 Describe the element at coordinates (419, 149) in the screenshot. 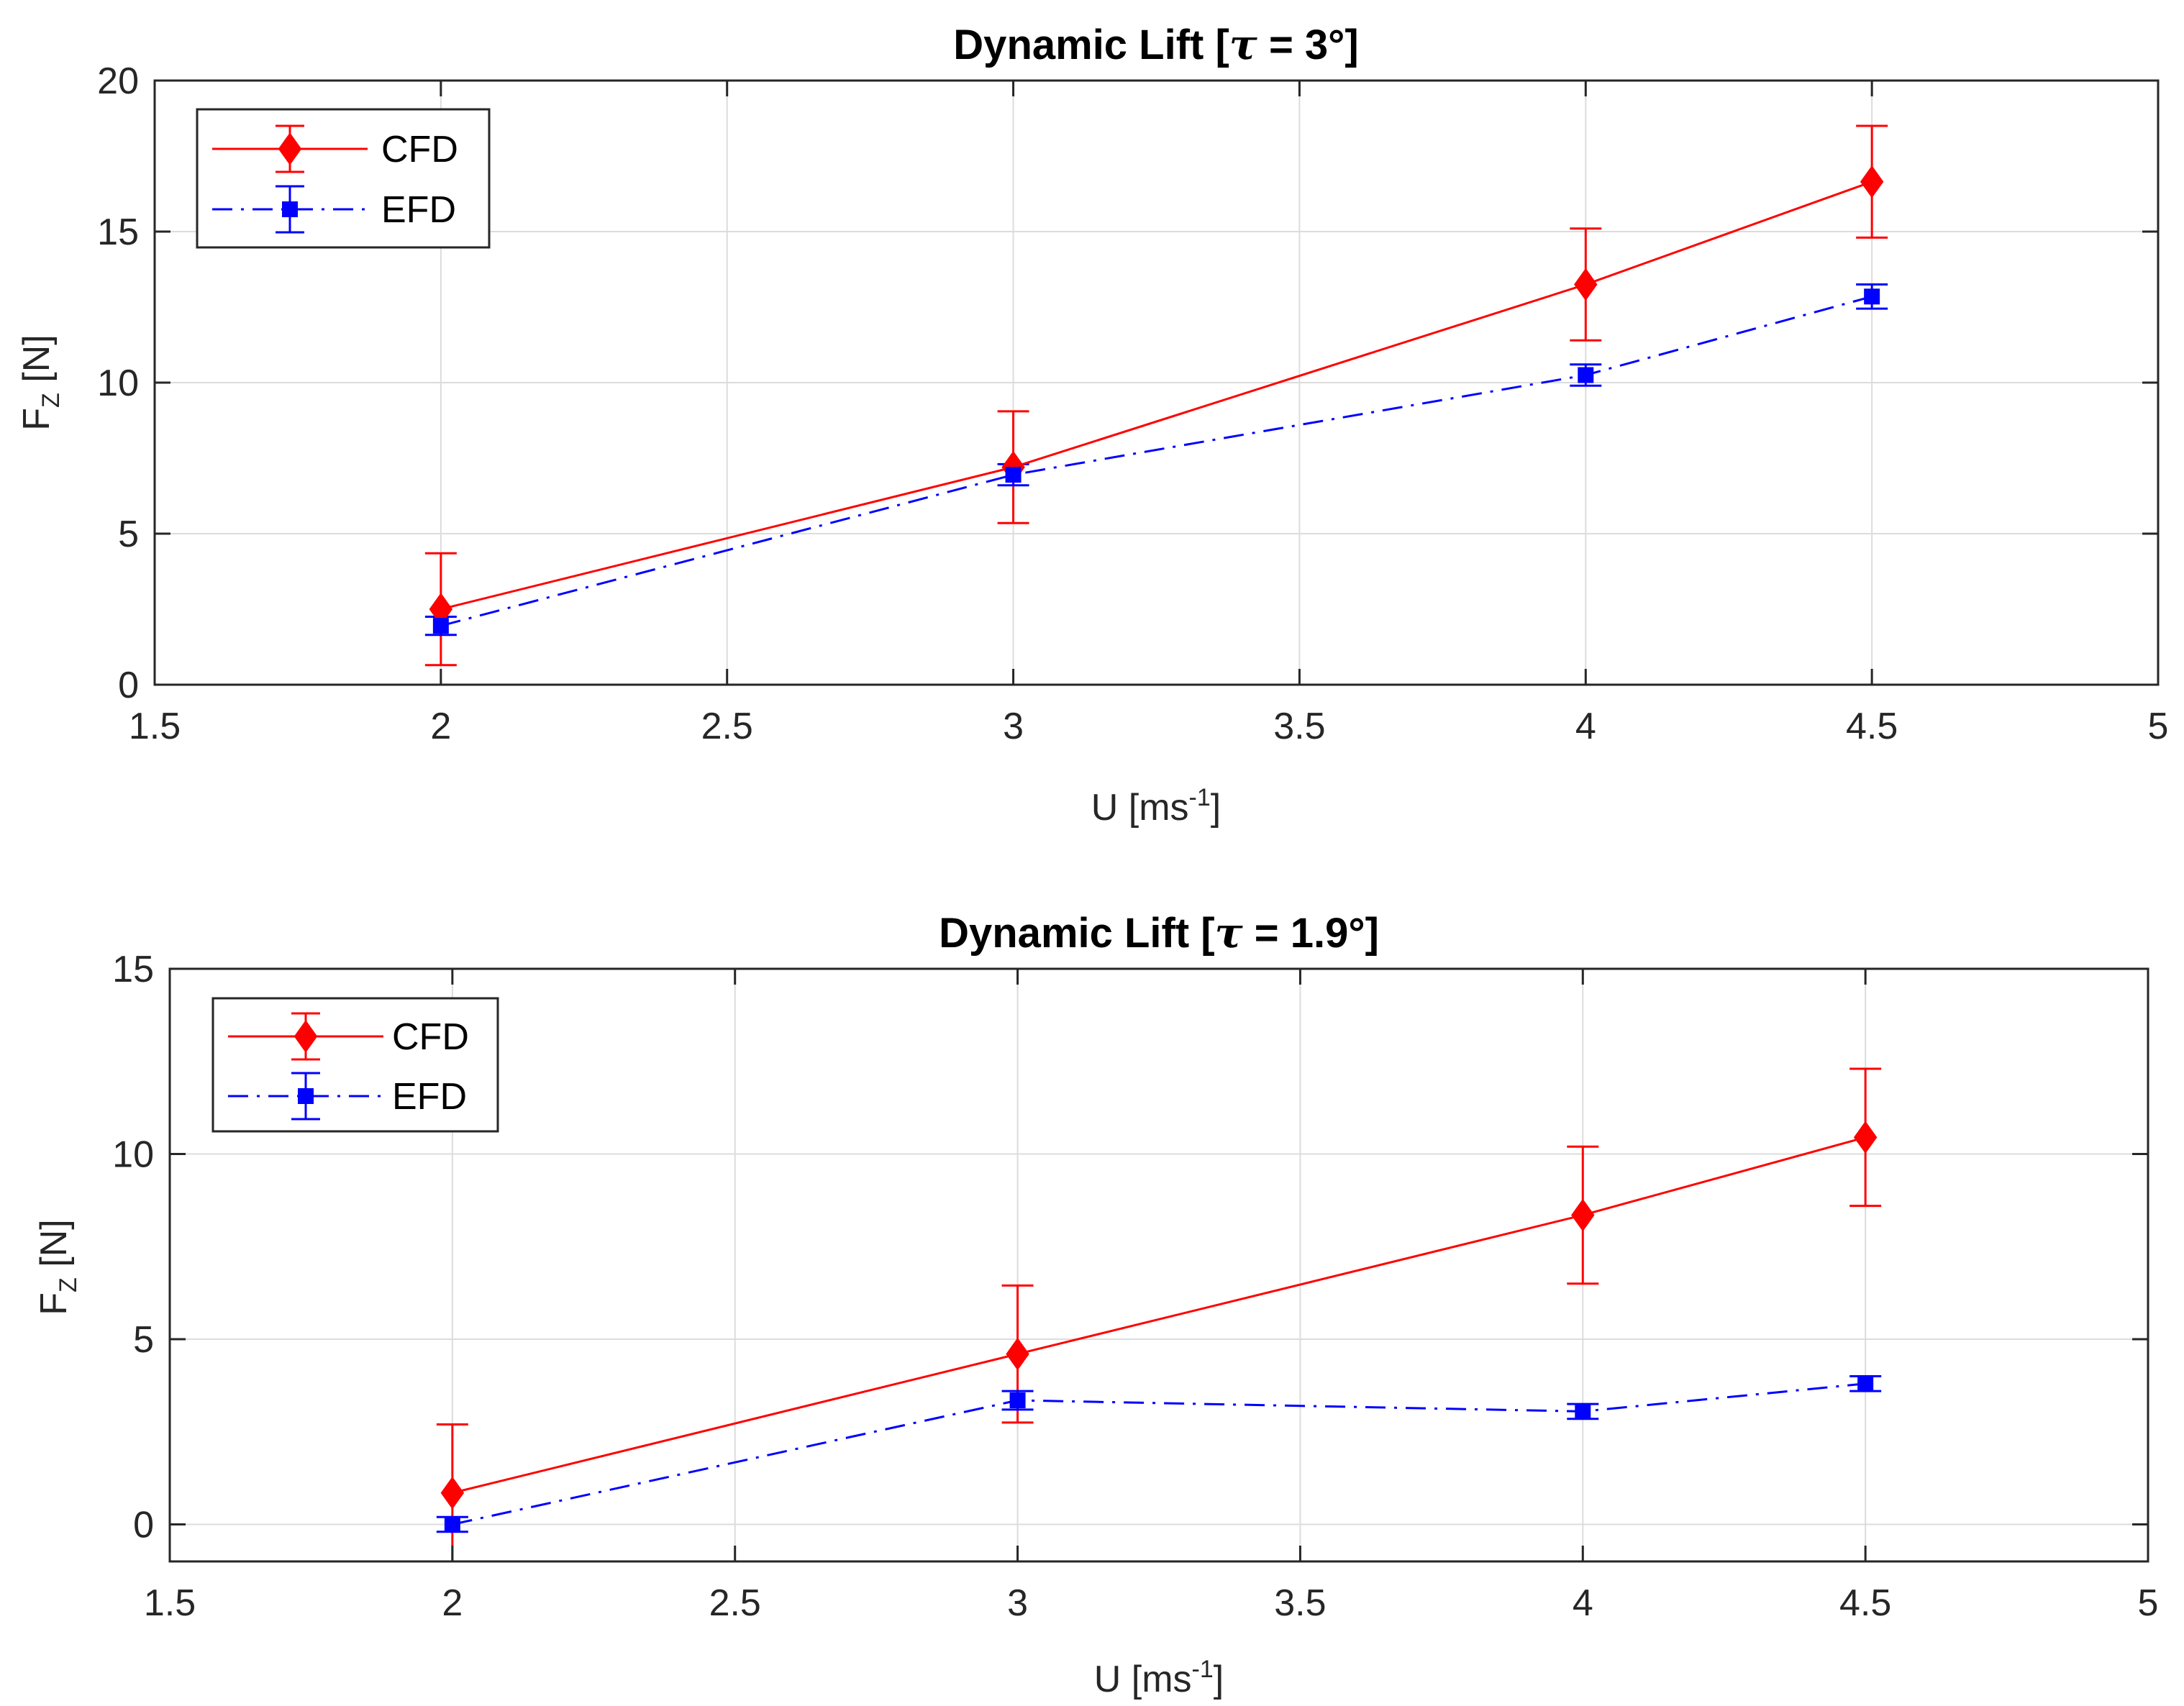

I see `chart-1-legend-label-cfd: CFD` at that location.